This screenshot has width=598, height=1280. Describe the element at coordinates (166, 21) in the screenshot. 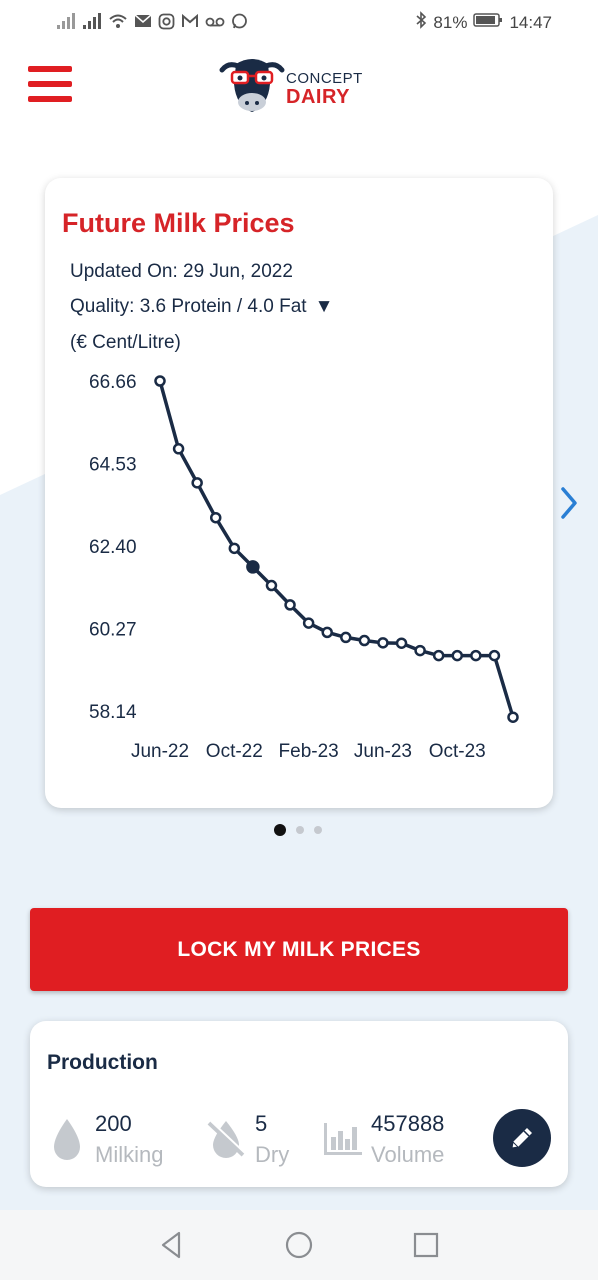

I see `instagram-icon` at that location.